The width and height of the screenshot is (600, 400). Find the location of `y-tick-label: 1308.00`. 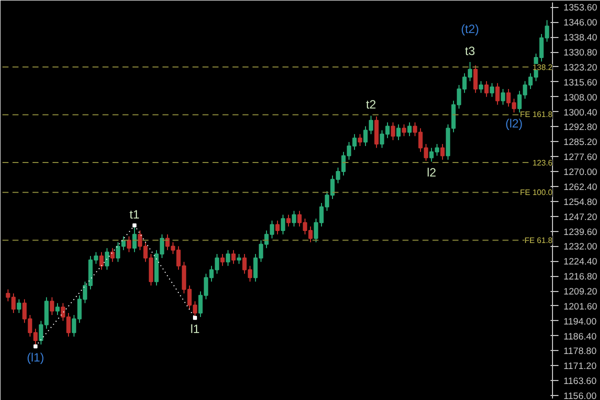

y-tick-label: 1308.00 is located at coordinates (581, 97).